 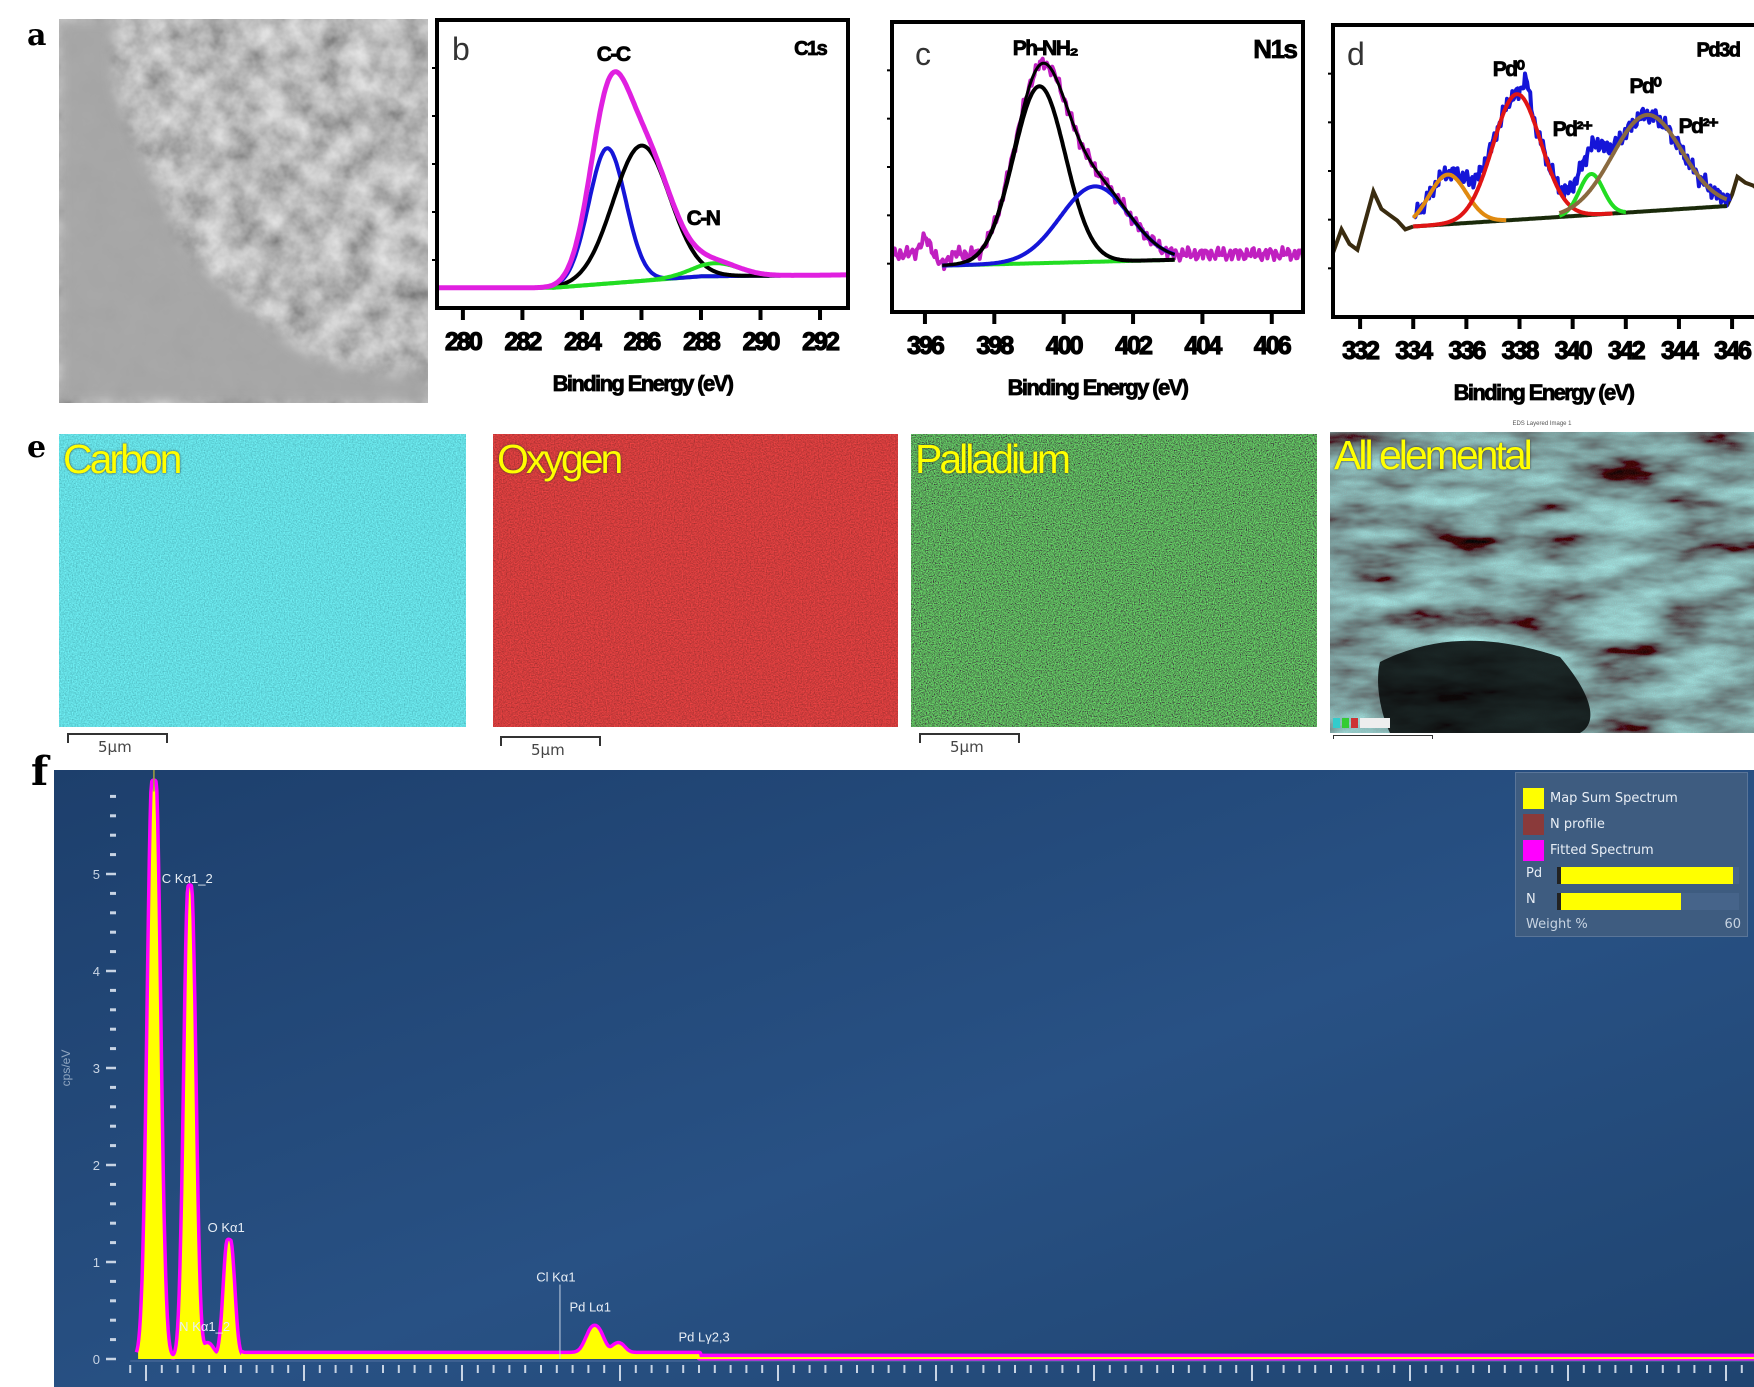 I want to click on oxygen-scale-bar, so click(x=550, y=741).